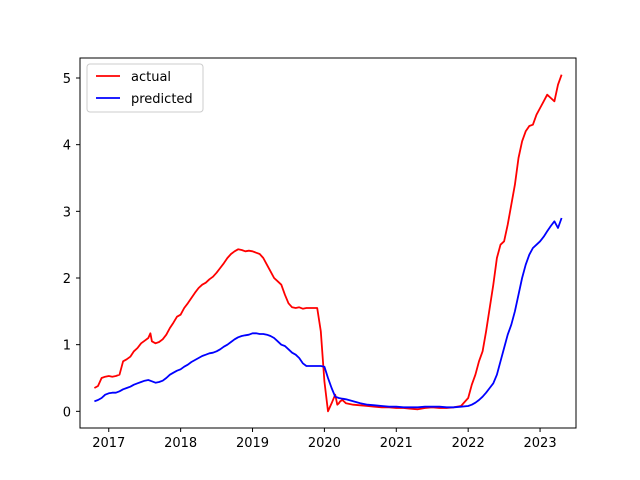 The height and width of the screenshot is (480, 640). Describe the element at coordinates (151, 77) in the screenshot. I see `legend-label-actual: actual` at that location.